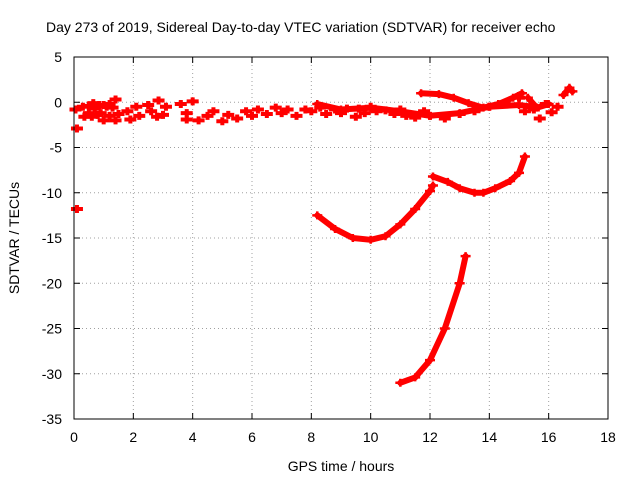 This screenshot has height=480, width=640. Describe the element at coordinates (52, 238) in the screenshot. I see `y-tick-label: -15` at that location.